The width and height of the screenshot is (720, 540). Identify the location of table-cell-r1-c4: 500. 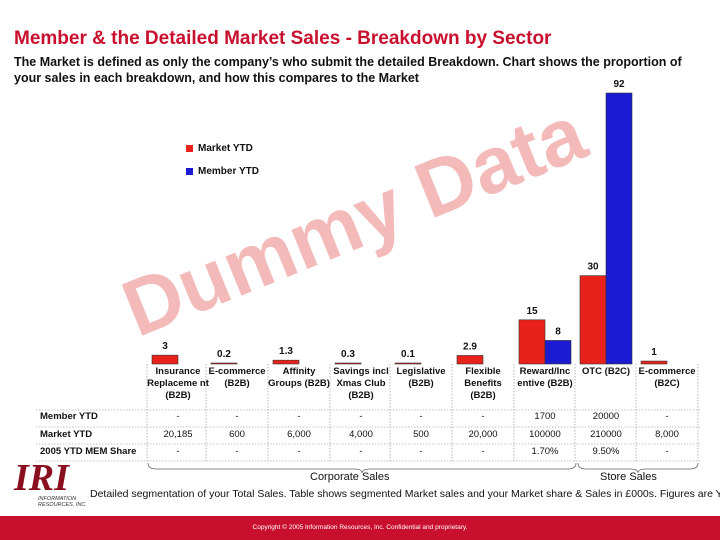
(421, 434).